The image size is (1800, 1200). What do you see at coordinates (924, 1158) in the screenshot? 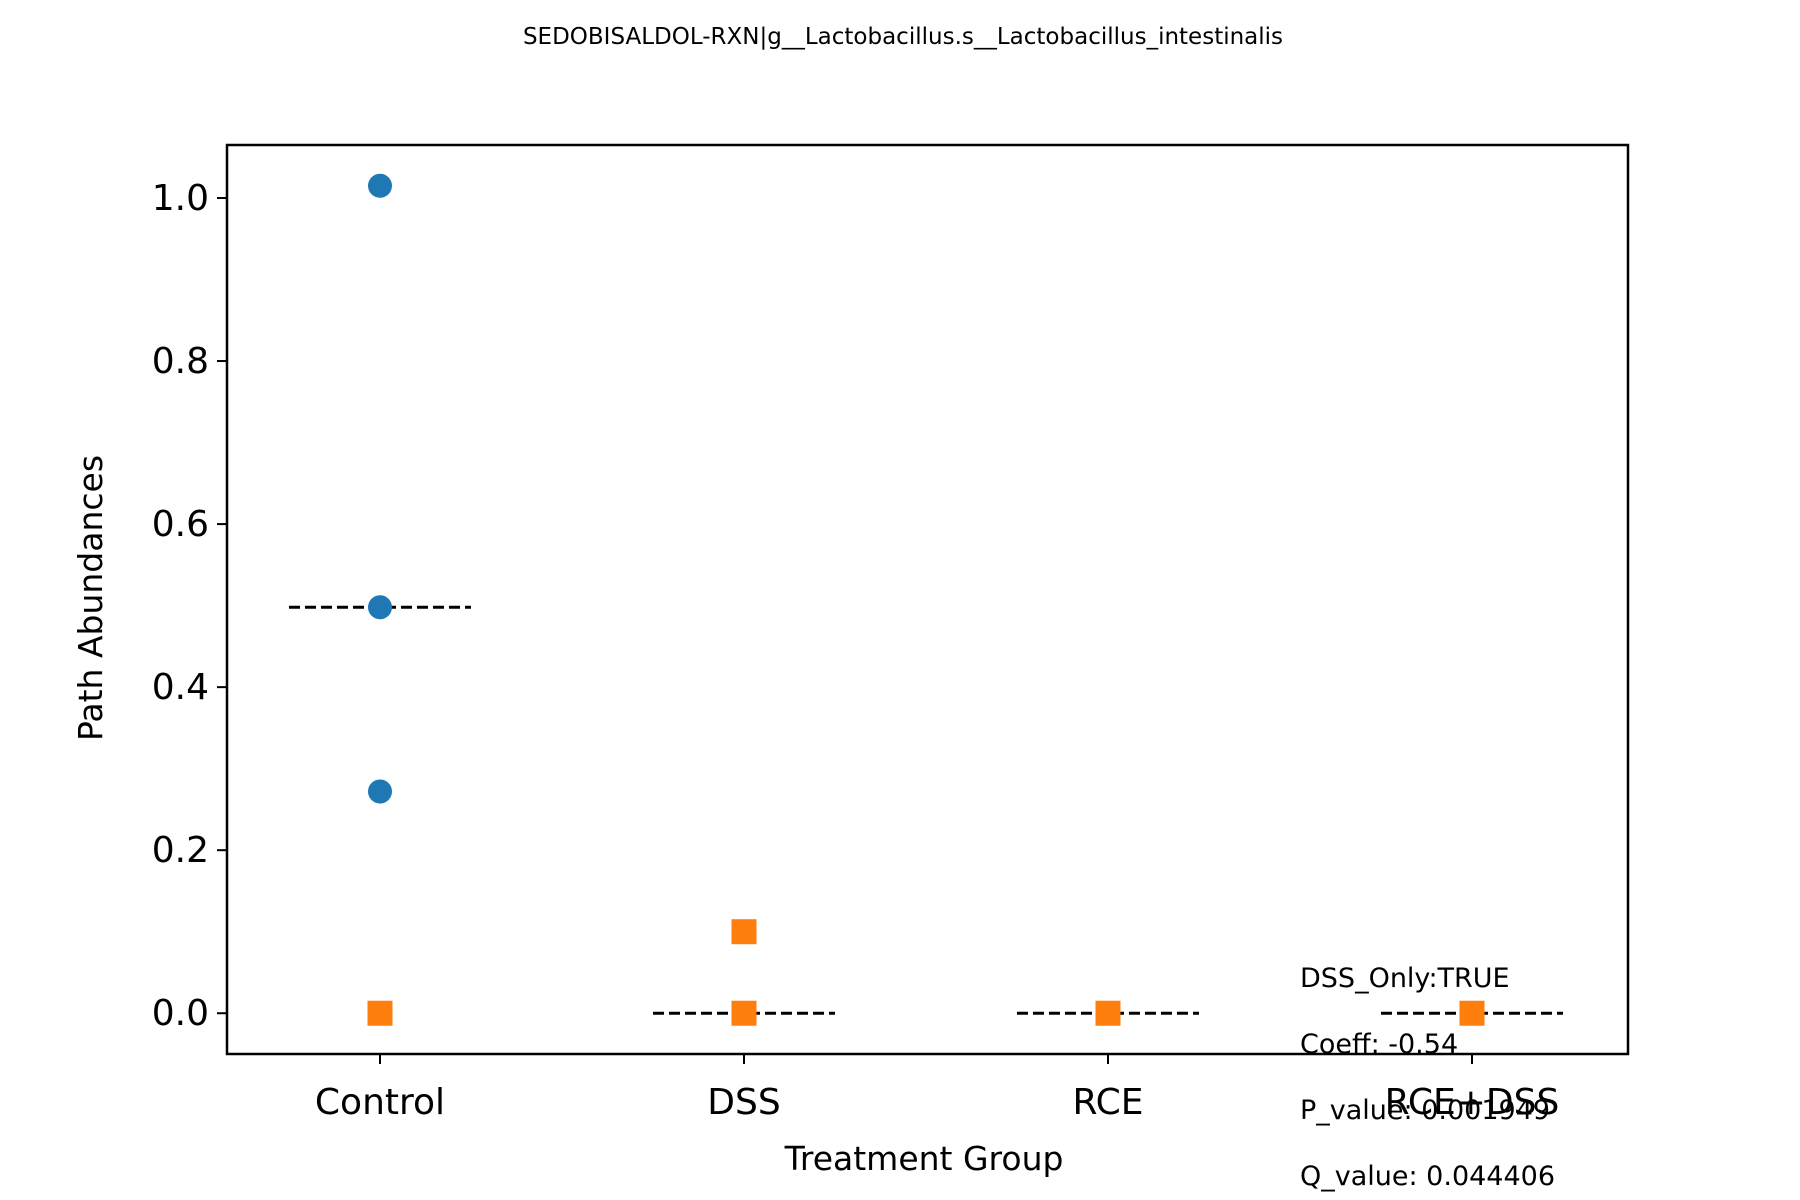
I see `x-axis-label: Treatment Group` at bounding box center [924, 1158].